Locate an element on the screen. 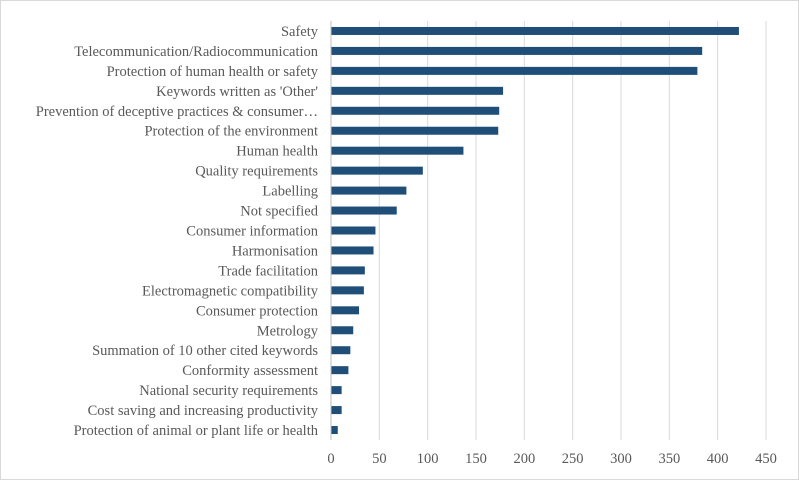 The width and height of the screenshot is (799, 480). category-label: Harmonisation is located at coordinates (275, 251).